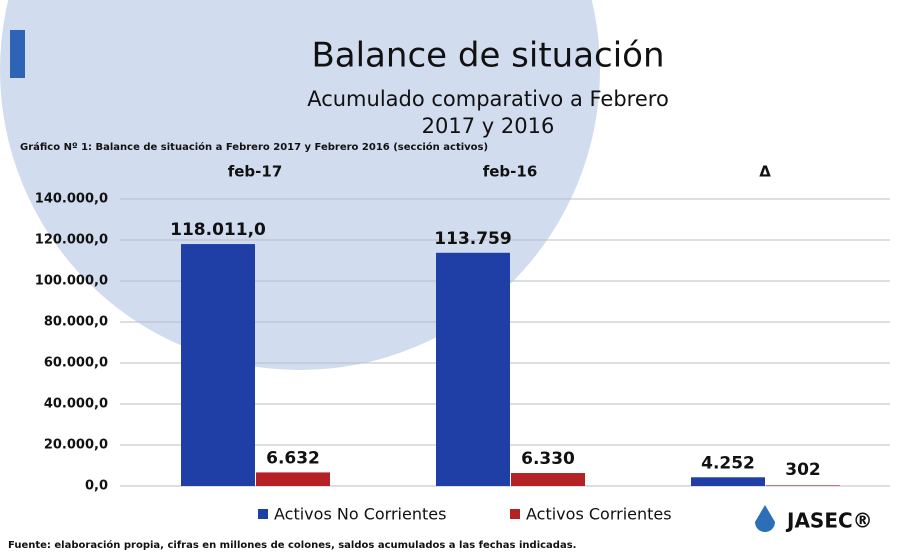 Image resolution: width=901 pixels, height=553 pixels. I want to click on category-label: feb-16, so click(510, 172).